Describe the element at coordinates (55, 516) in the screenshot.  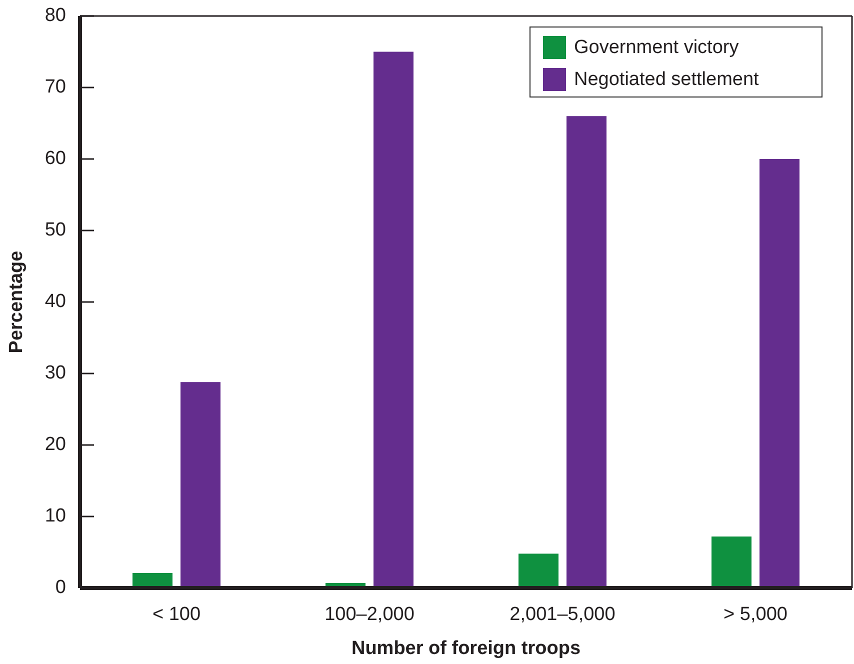
I see `y-tick-label: 10` at that location.